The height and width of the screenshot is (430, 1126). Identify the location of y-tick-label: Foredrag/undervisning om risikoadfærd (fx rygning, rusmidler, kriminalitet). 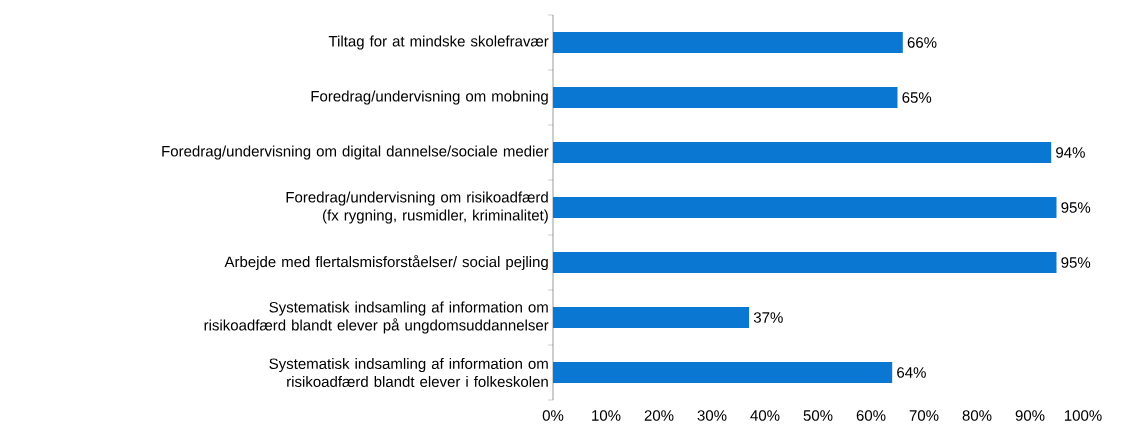
(417, 207).